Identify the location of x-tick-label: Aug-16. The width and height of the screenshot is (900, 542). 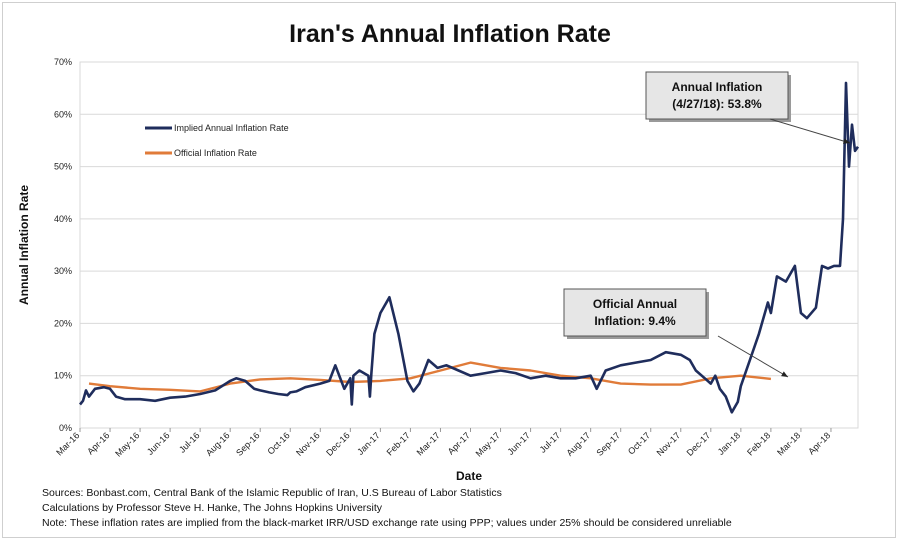
(218, 444).